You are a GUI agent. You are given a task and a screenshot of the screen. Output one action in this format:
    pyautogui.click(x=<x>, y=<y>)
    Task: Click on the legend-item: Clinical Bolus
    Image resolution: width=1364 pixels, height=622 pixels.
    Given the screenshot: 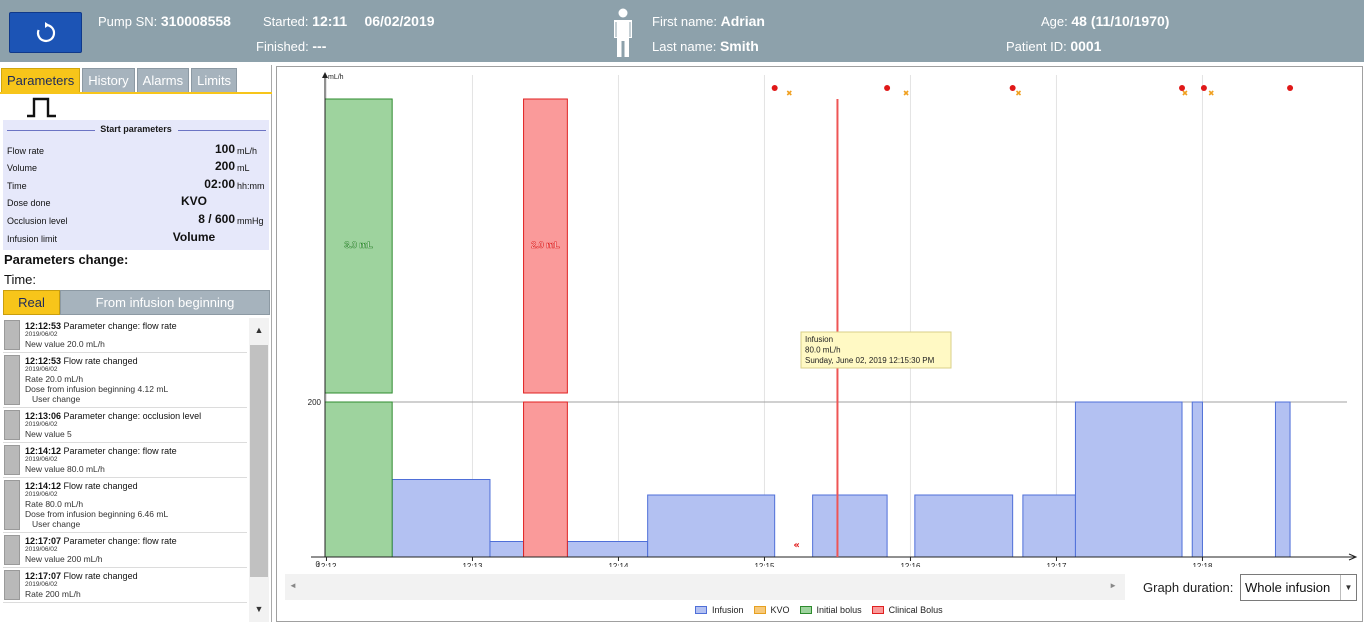 What is the action you would take?
    pyautogui.click(x=907, y=610)
    